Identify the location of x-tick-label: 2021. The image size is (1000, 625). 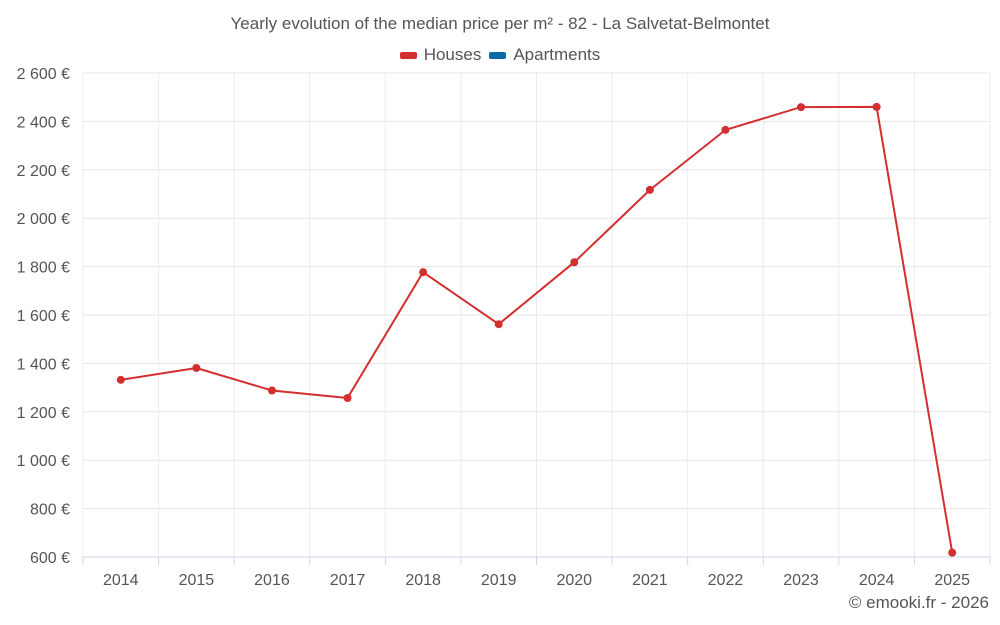
(650, 580).